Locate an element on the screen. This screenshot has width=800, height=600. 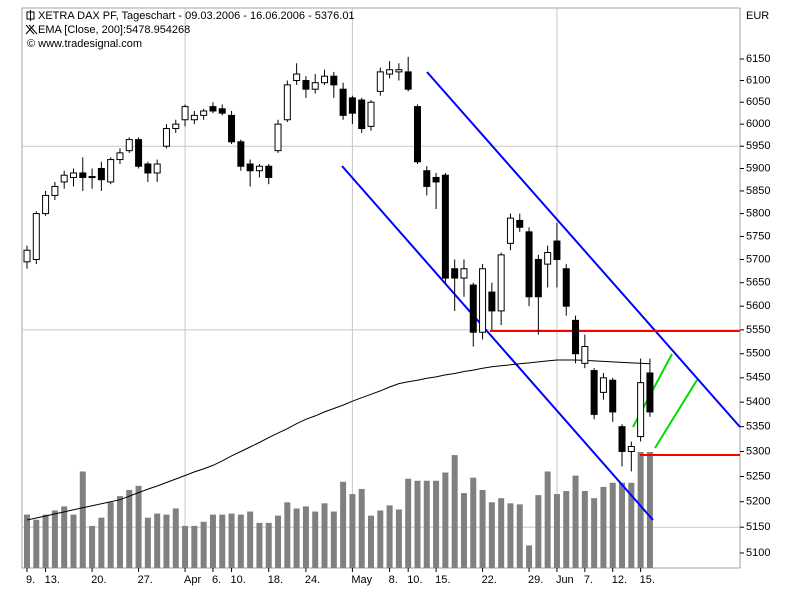
y-tick-label: 5150 is located at coordinates (758, 527).